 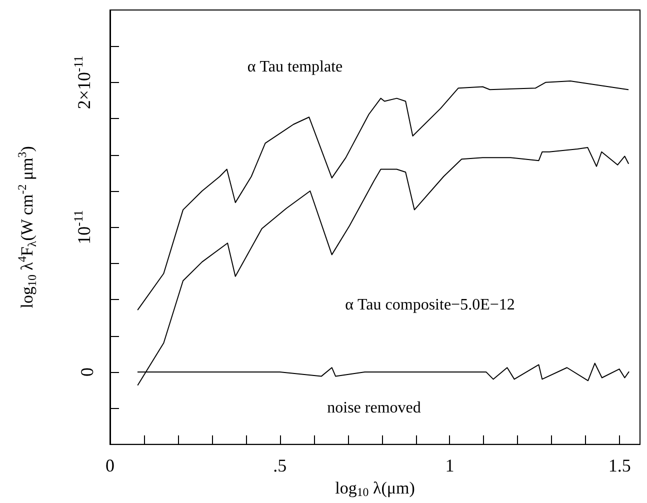 I want to click on x-tick-label: 1.5, so click(x=619, y=465).